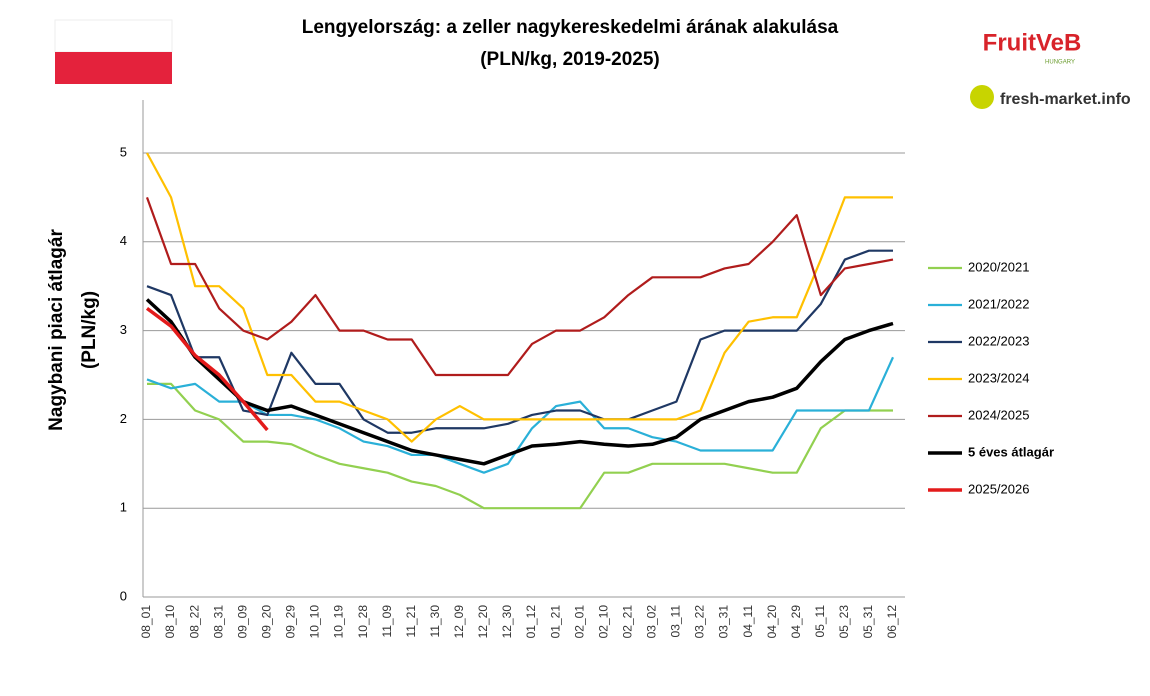 Image resolution: width=1150 pixels, height=696 pixels. I want to click on x-tick-label: 05_31, so click(868, 622).